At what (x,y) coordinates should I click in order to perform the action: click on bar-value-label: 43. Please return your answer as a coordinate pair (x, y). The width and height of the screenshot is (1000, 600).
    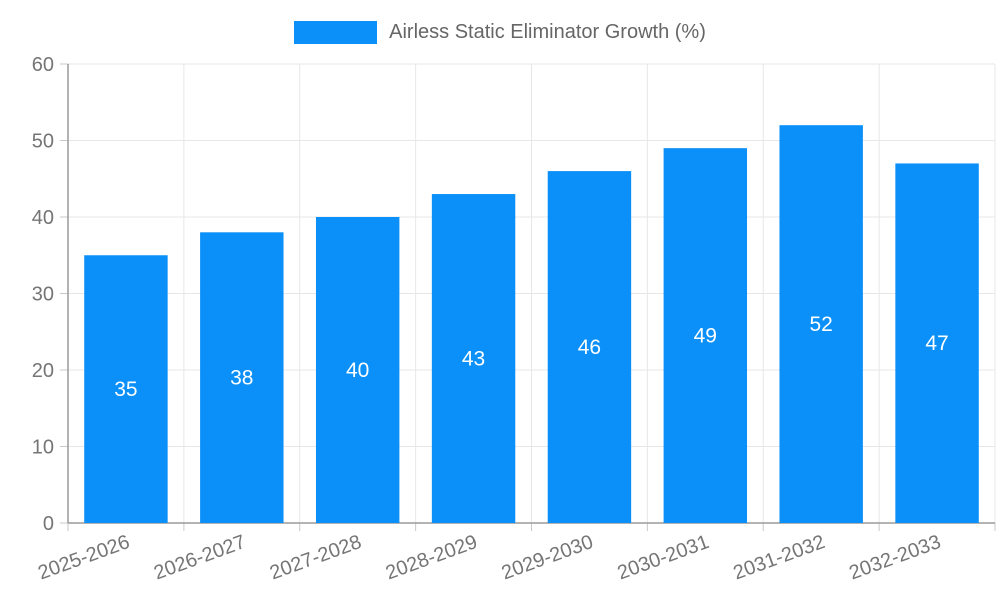
    Looking at the image, I should click on (473, 359).